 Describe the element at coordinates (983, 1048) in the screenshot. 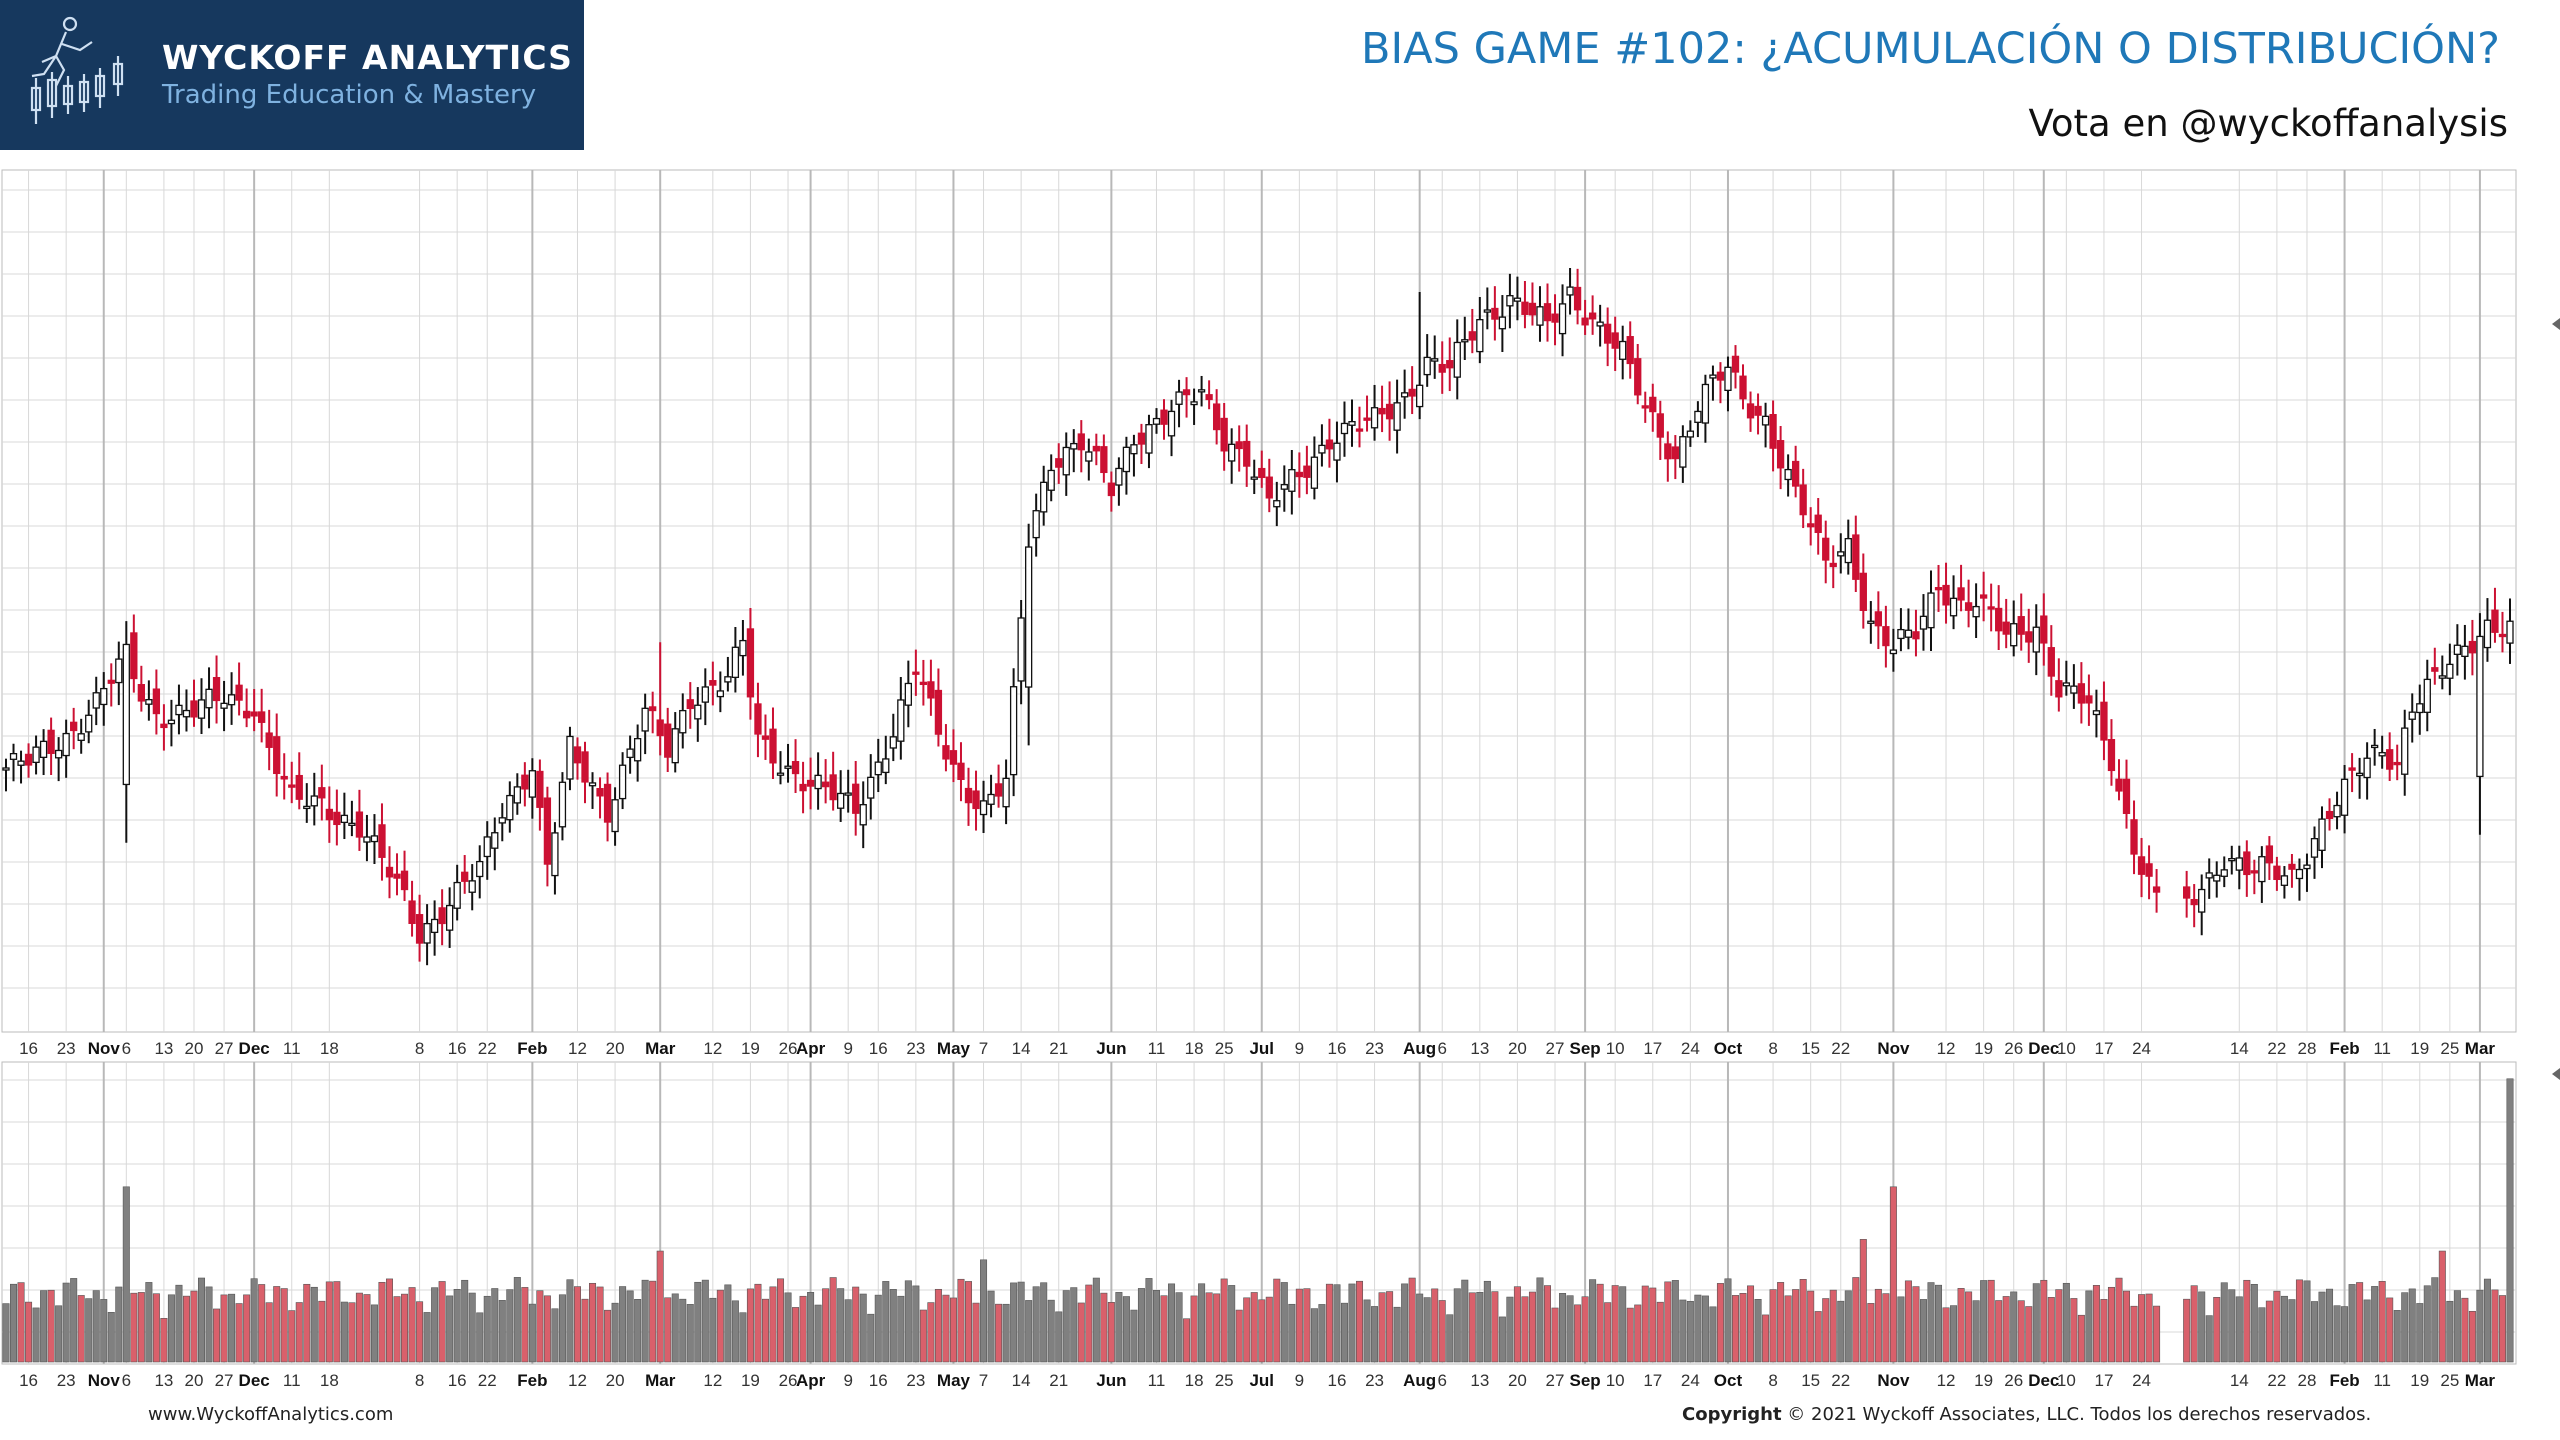

I see `x-tick-label: 7` at that location.